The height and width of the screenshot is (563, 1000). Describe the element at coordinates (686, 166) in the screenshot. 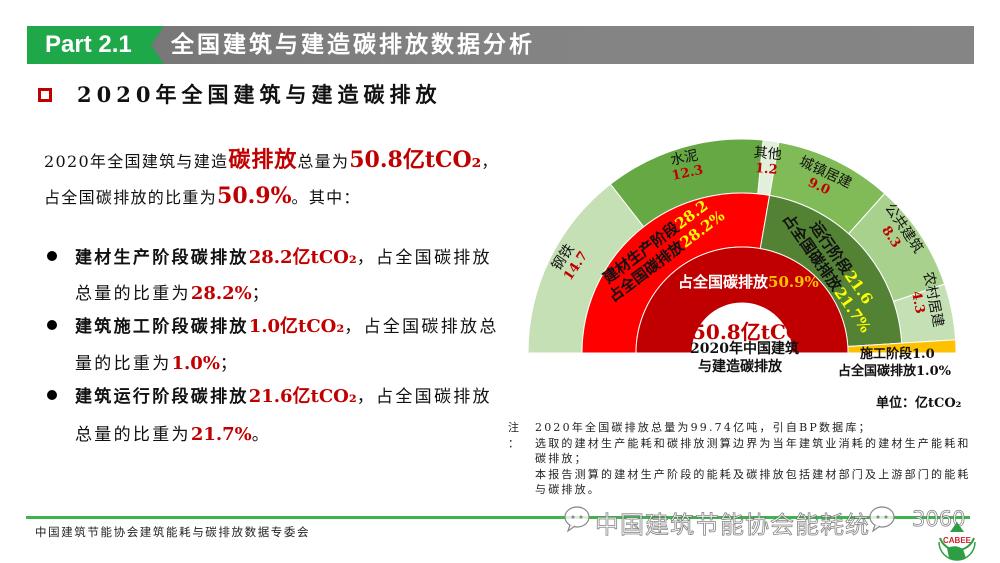

I see `segment-label-cement: 水泥 12.3` at that location.